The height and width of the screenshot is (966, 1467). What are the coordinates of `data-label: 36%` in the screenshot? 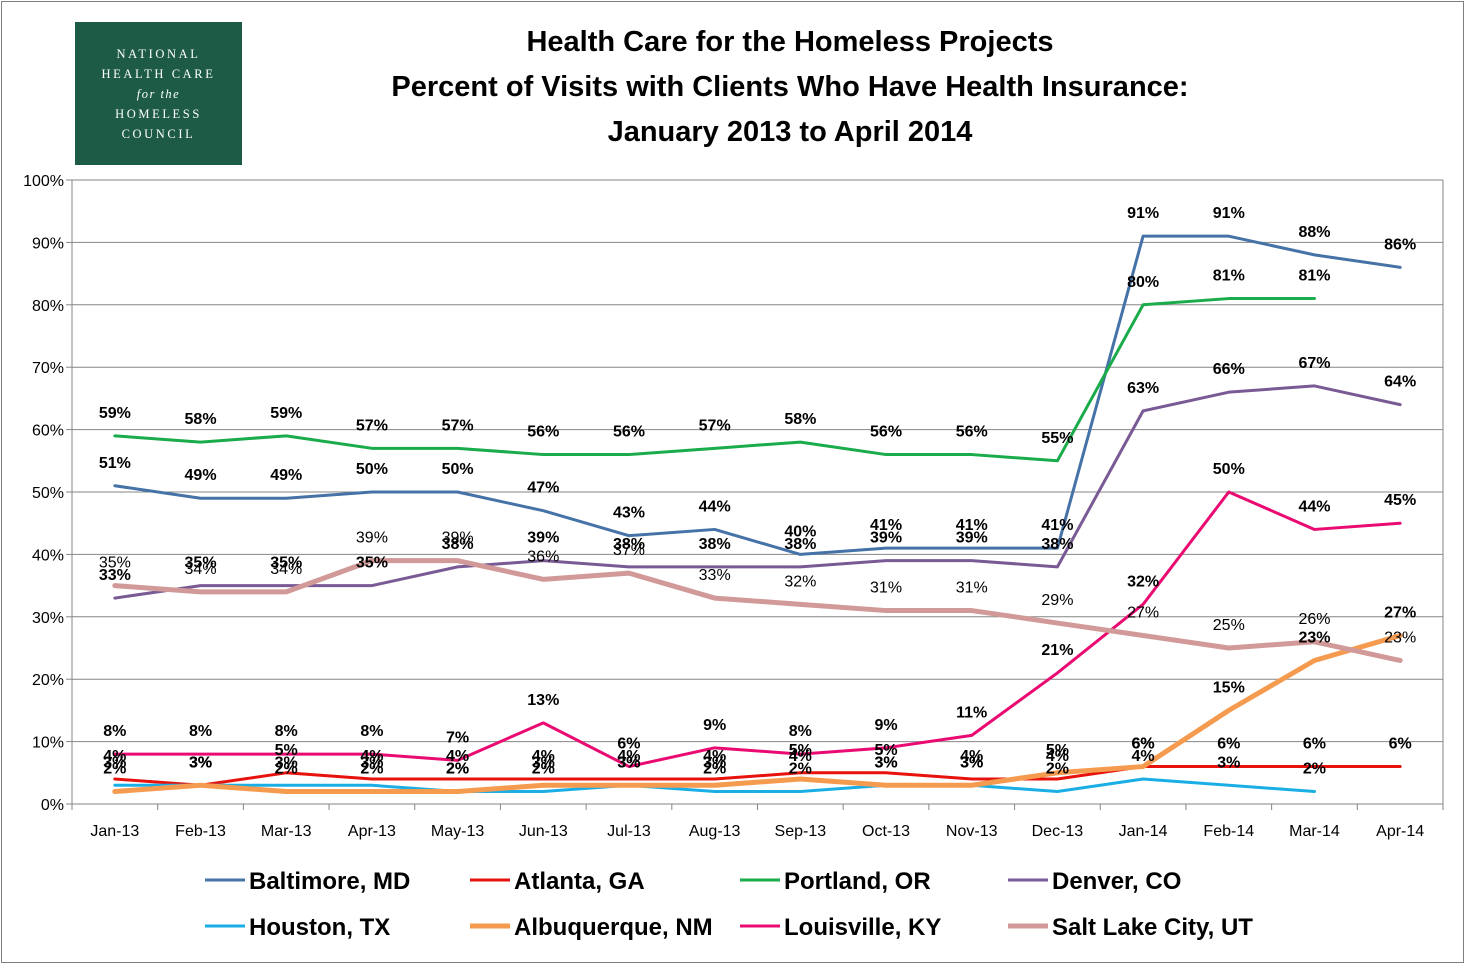 It's located at (543, 556).